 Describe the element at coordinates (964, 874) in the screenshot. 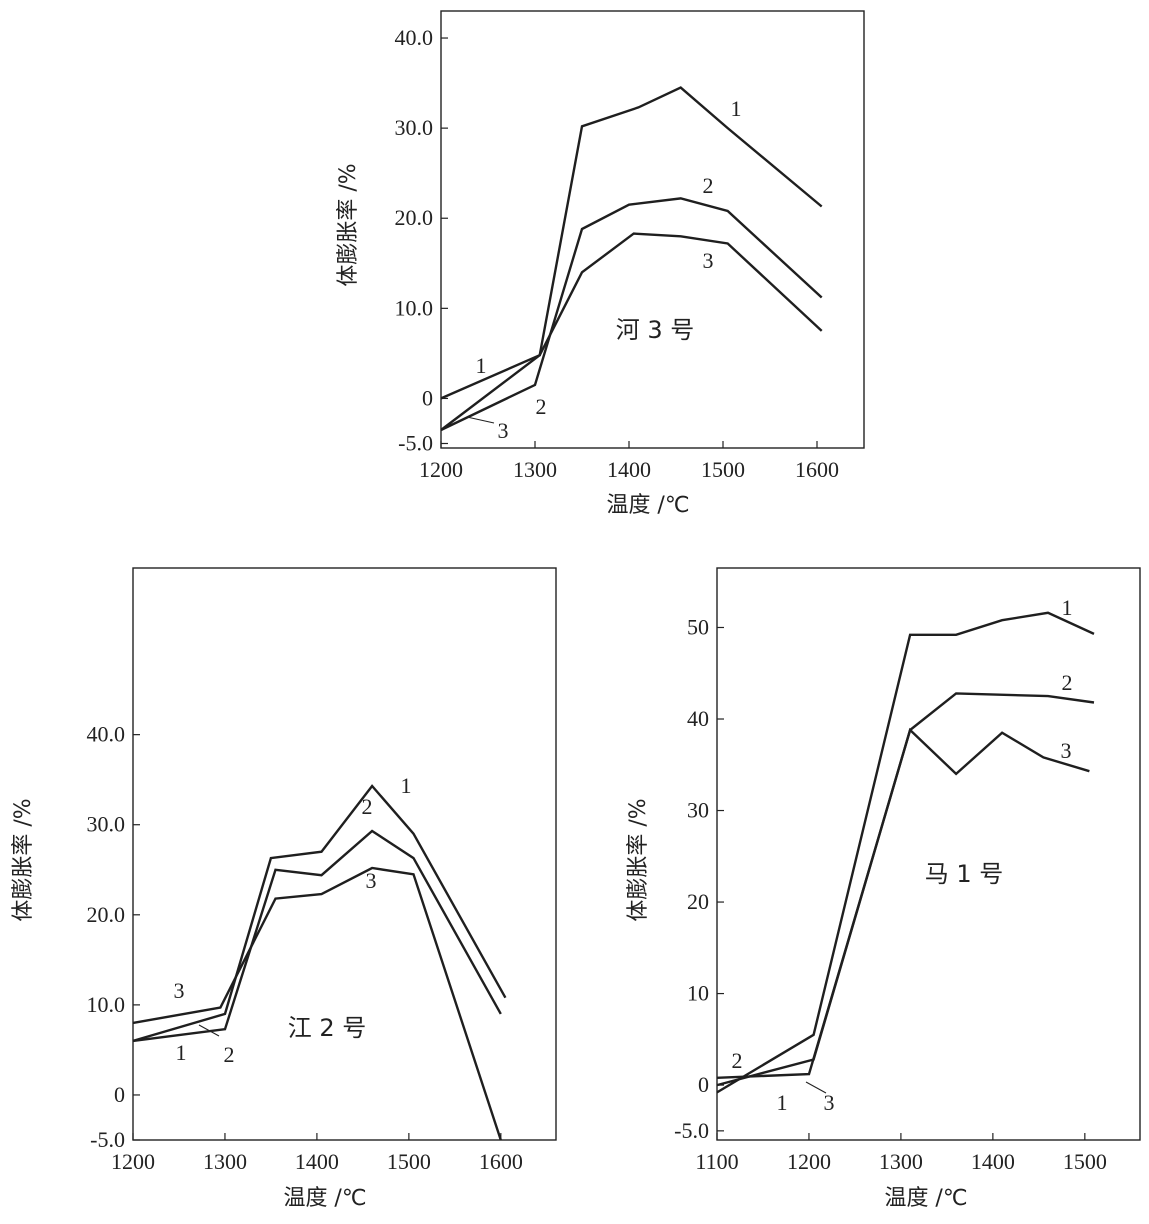

I see `panel-title: 马 1 号` at that location.